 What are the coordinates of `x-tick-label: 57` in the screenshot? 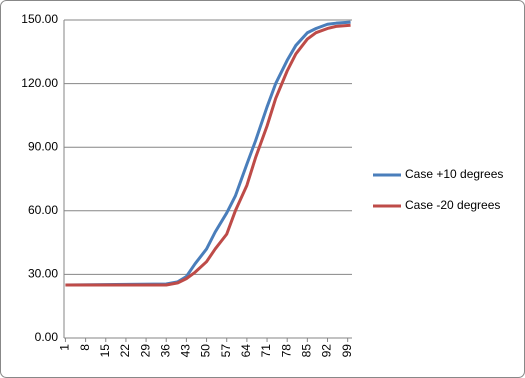 It's located at (226, 351).